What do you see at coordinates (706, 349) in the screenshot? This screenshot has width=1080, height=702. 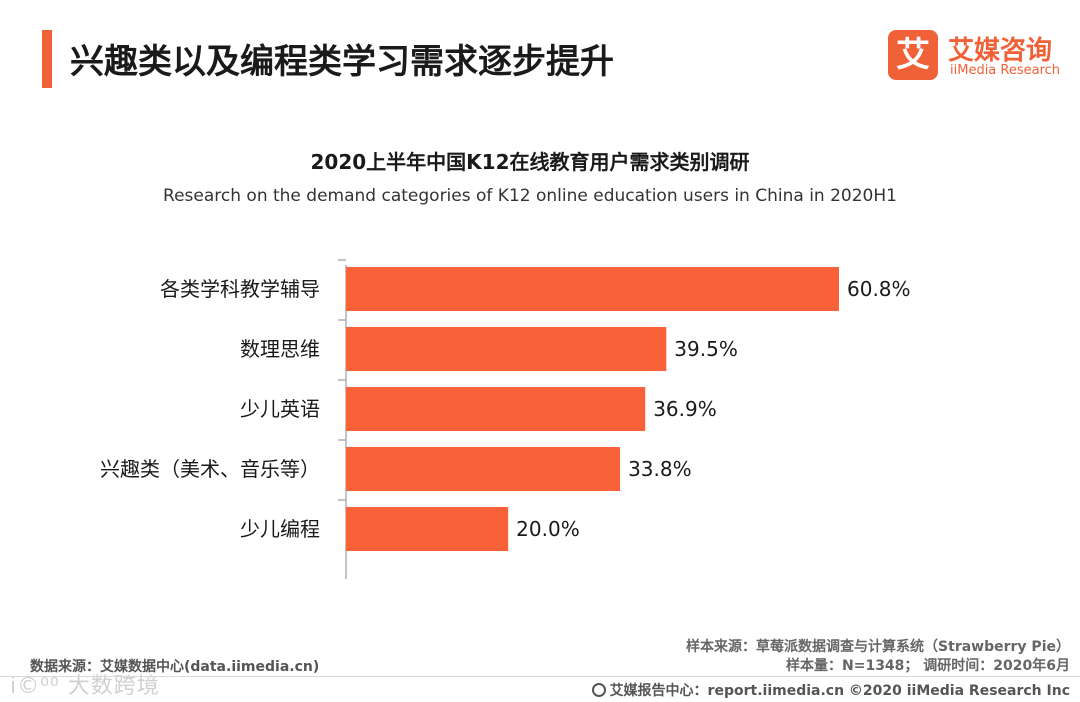 I see `data-label: 39.5%` at bounding box center [706, 349].